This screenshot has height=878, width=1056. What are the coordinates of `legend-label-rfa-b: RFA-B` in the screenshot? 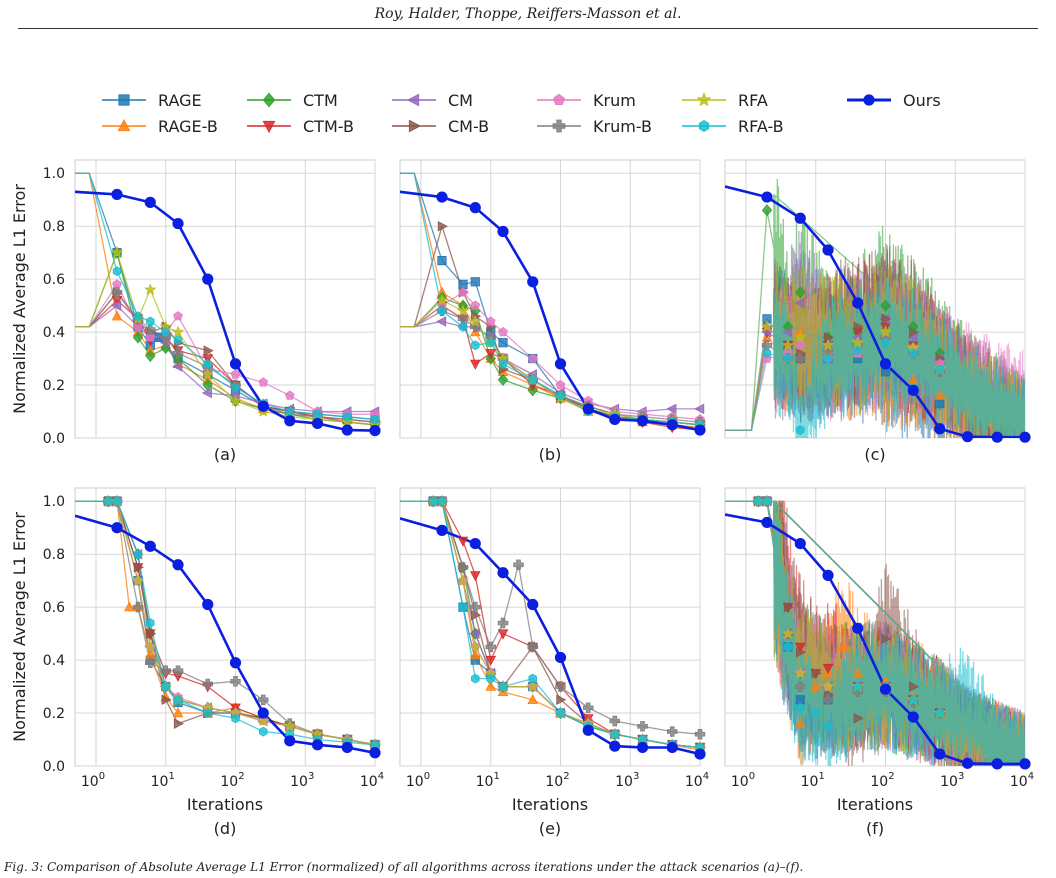 It's located at (761, 126).